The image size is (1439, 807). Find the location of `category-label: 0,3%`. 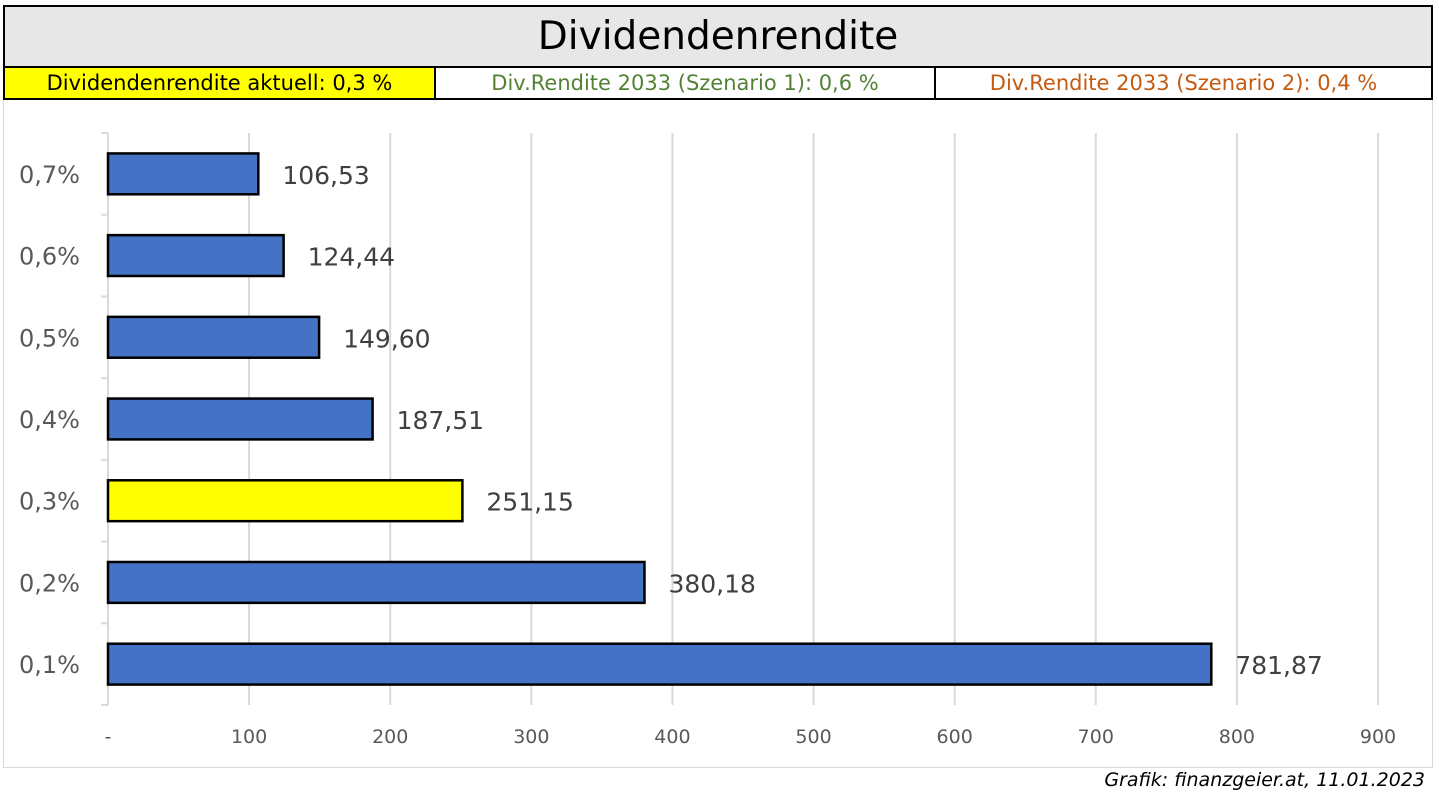

category-label: 0,3% is located at coordinates (49, 502).